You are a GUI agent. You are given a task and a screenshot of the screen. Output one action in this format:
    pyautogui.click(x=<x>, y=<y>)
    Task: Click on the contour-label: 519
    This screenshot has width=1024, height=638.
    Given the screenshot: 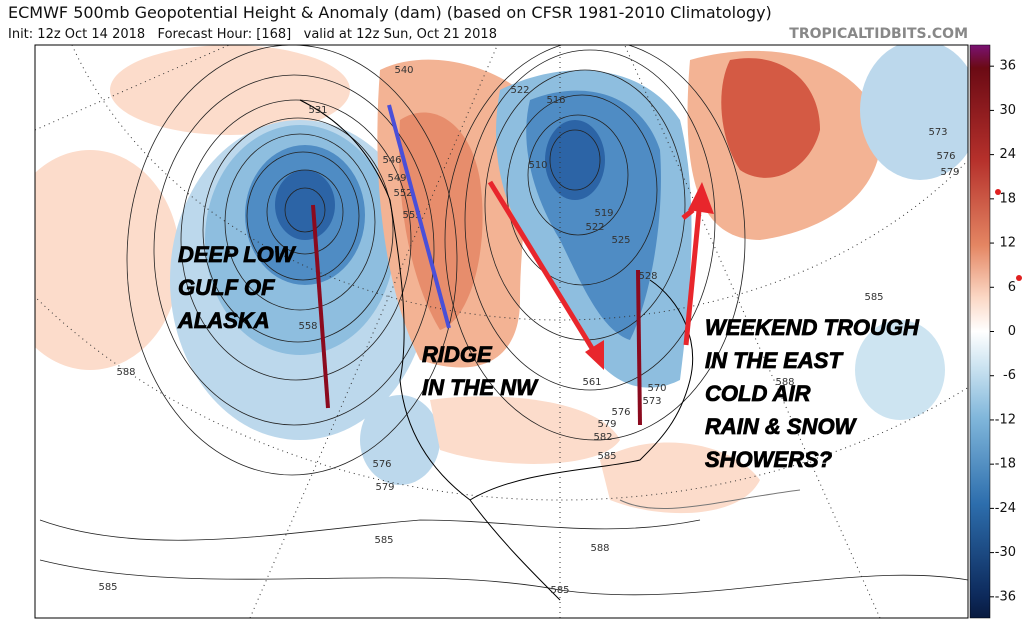 What is the action you would take?
    pyautogui.click(x=603, y=213)
    